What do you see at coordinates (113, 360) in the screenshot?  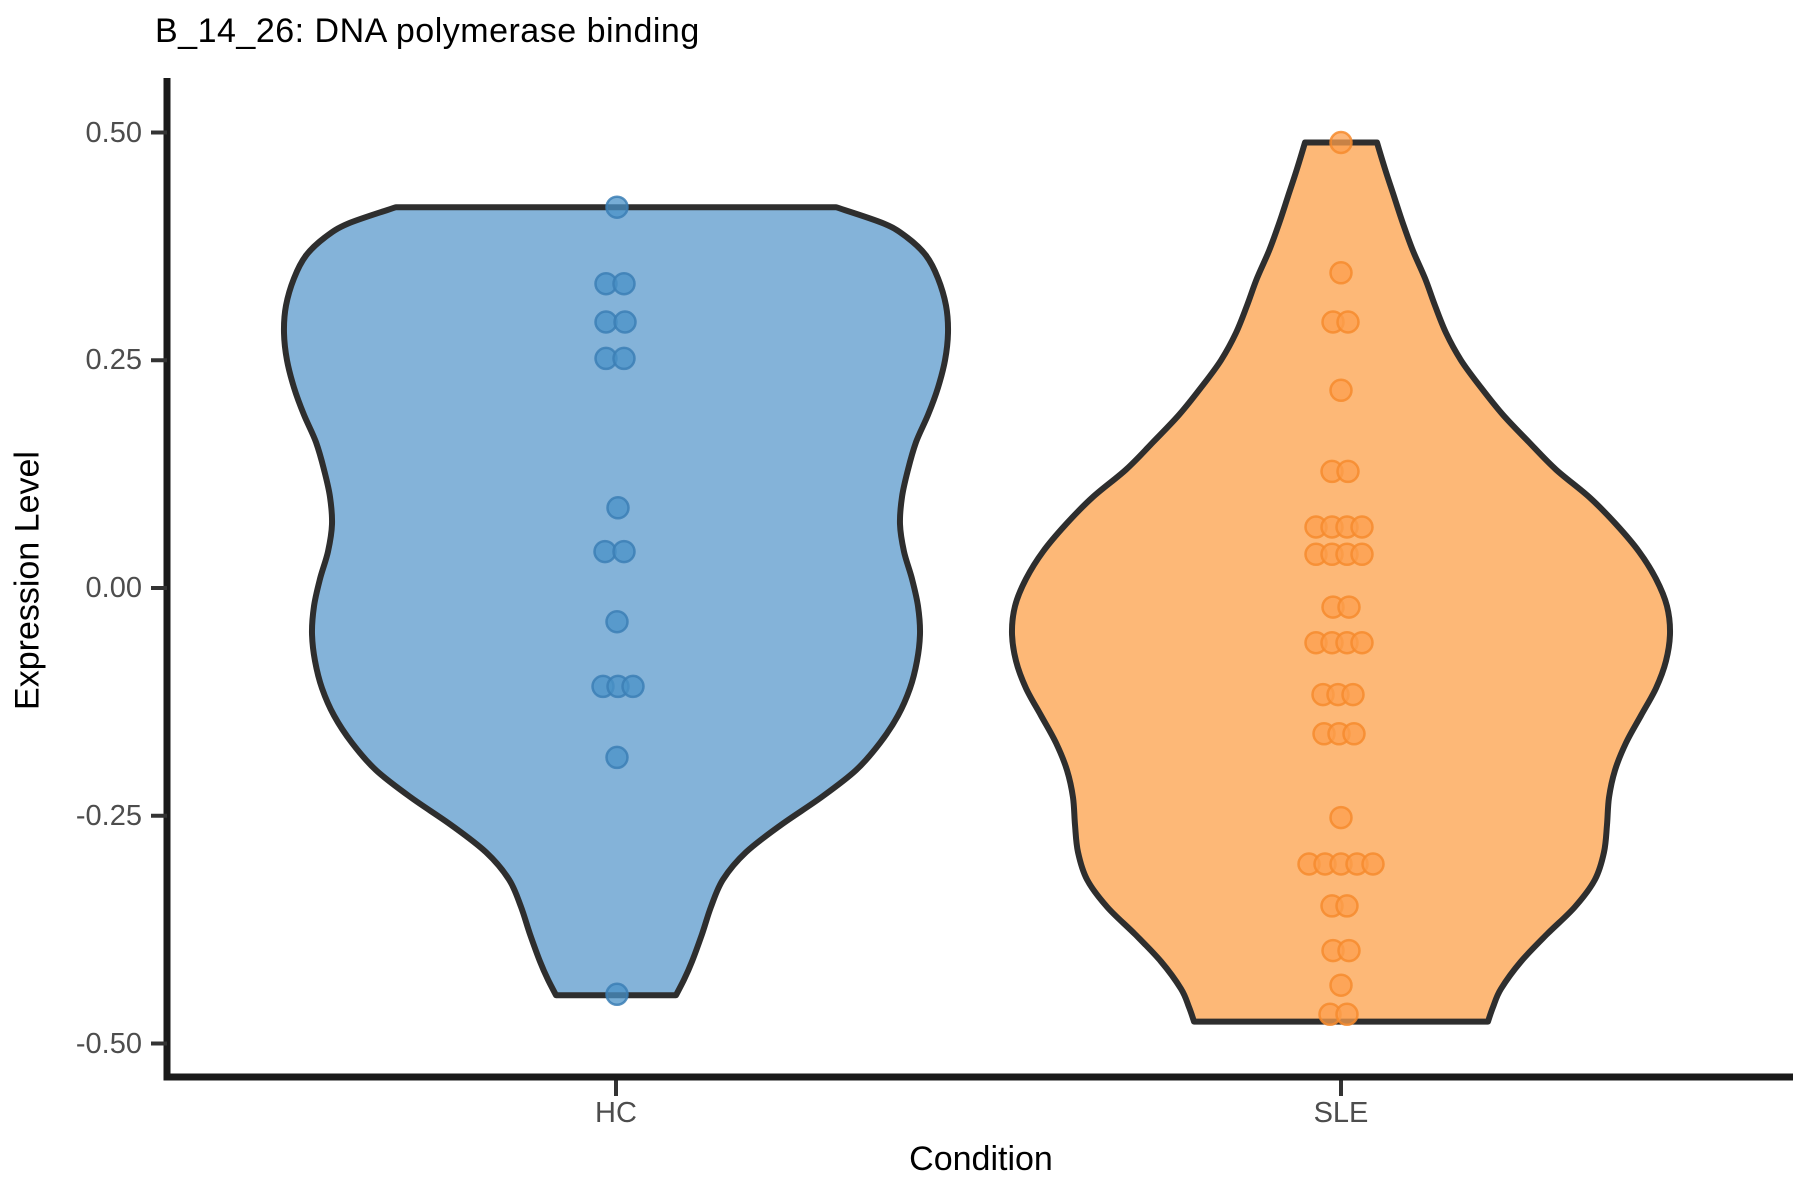 I see `y-tick-label: 0.25` at bounding box center [113, 360].